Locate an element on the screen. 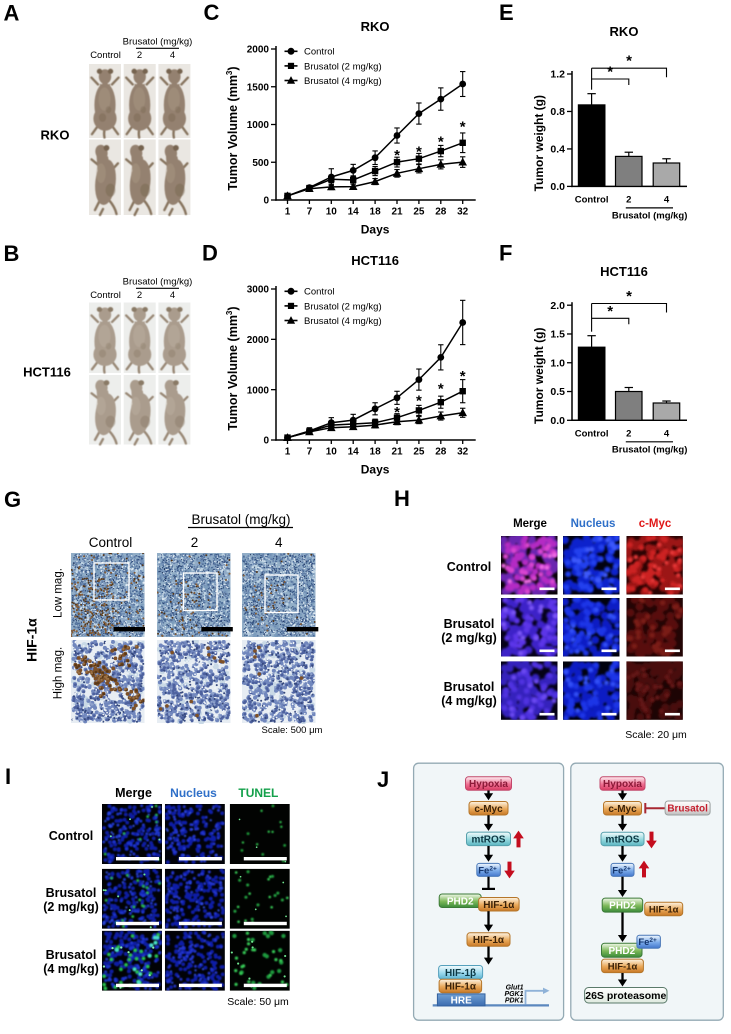 The image size is (731, 1034). svg-text: H is located at coordinates (402, 498).